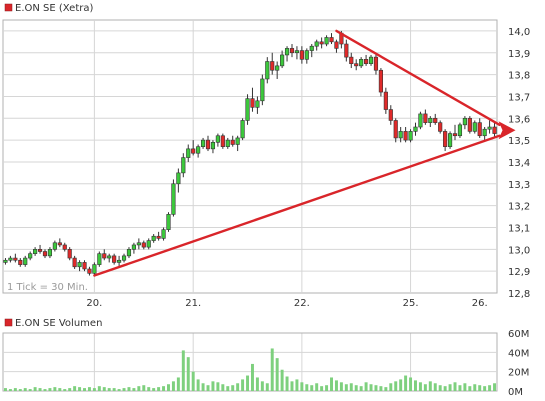 This screenshot has width=545, height=401. What do you see at coordinates (519, 294) in the screenshot?
I see `y-tick-label: 12,8` at bounding box center [519, 294].